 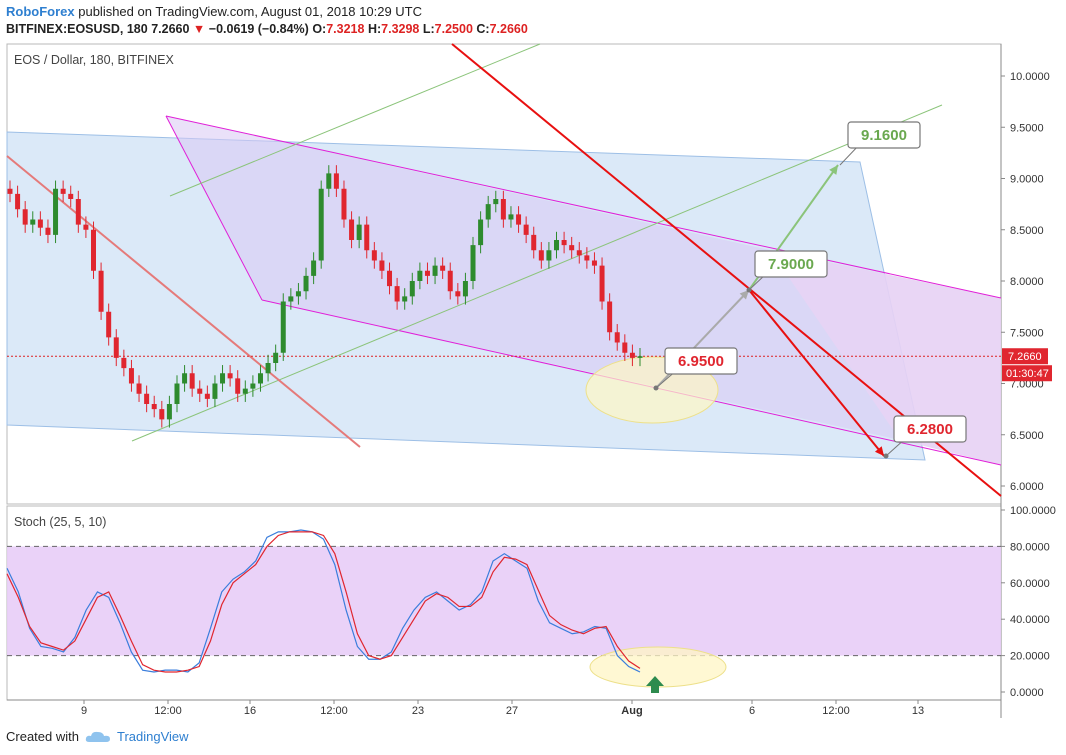 I want to click on callout-6-95-box, so click(x=701, y=361).